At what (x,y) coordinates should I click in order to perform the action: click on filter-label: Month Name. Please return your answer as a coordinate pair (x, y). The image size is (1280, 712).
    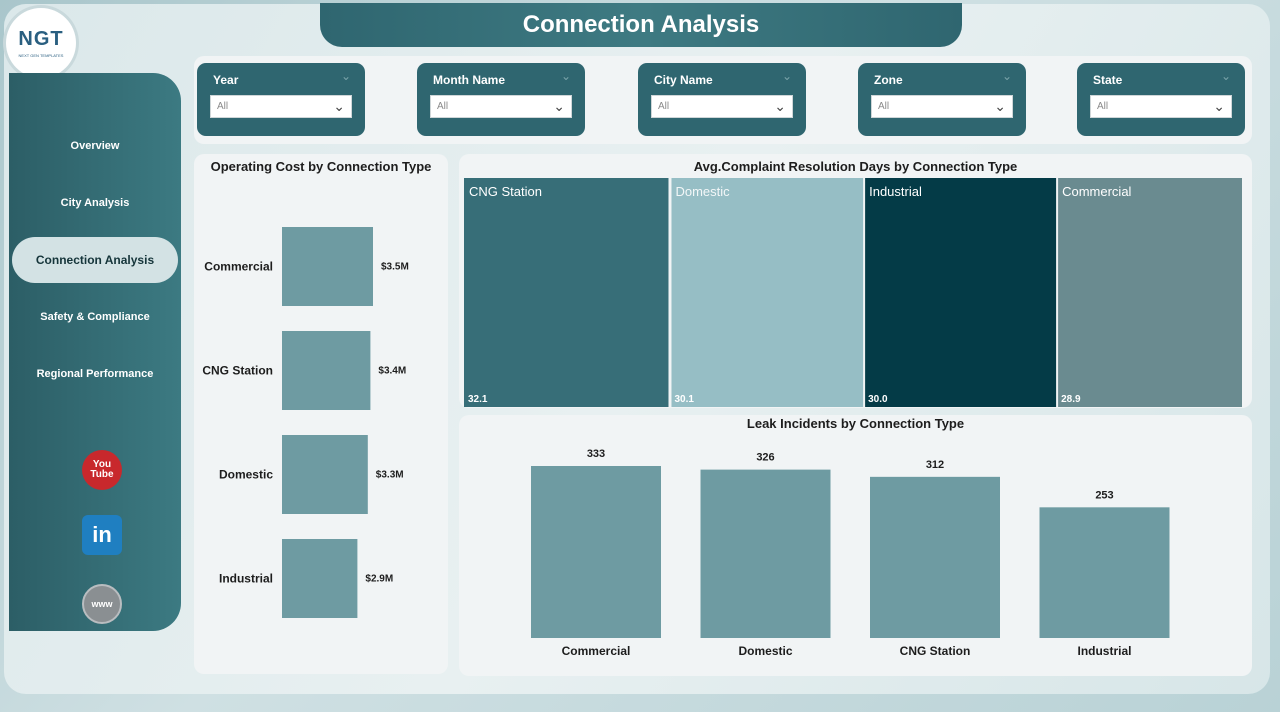
    Looking at the image, I should click on (469, 80).